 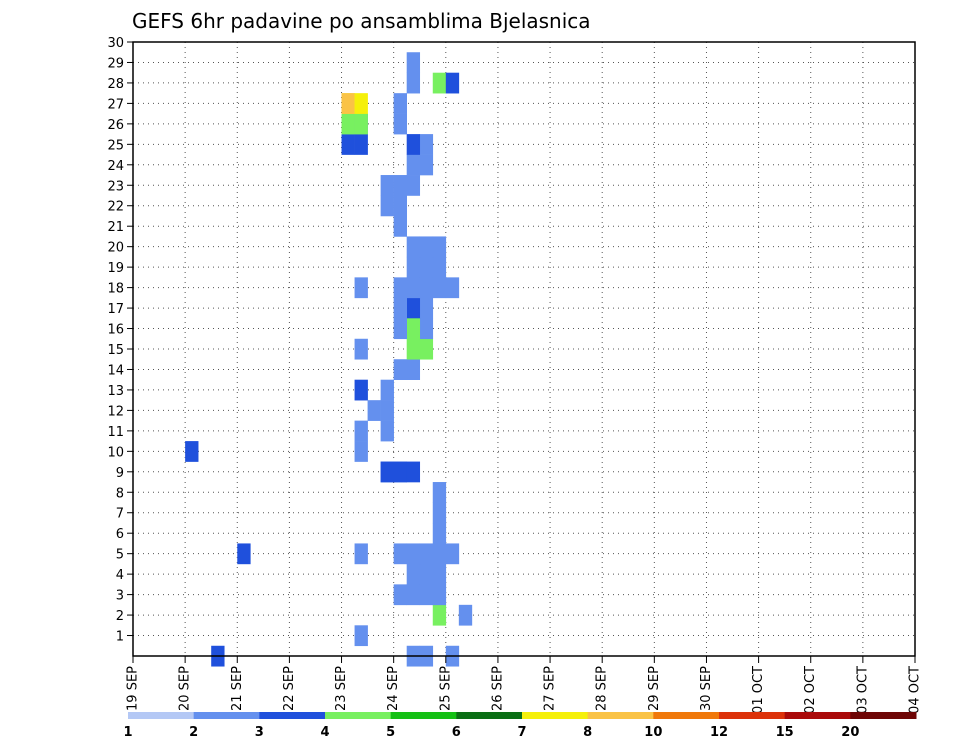 I want to click on y-tick-label: 24, so click(x=115, y=166).